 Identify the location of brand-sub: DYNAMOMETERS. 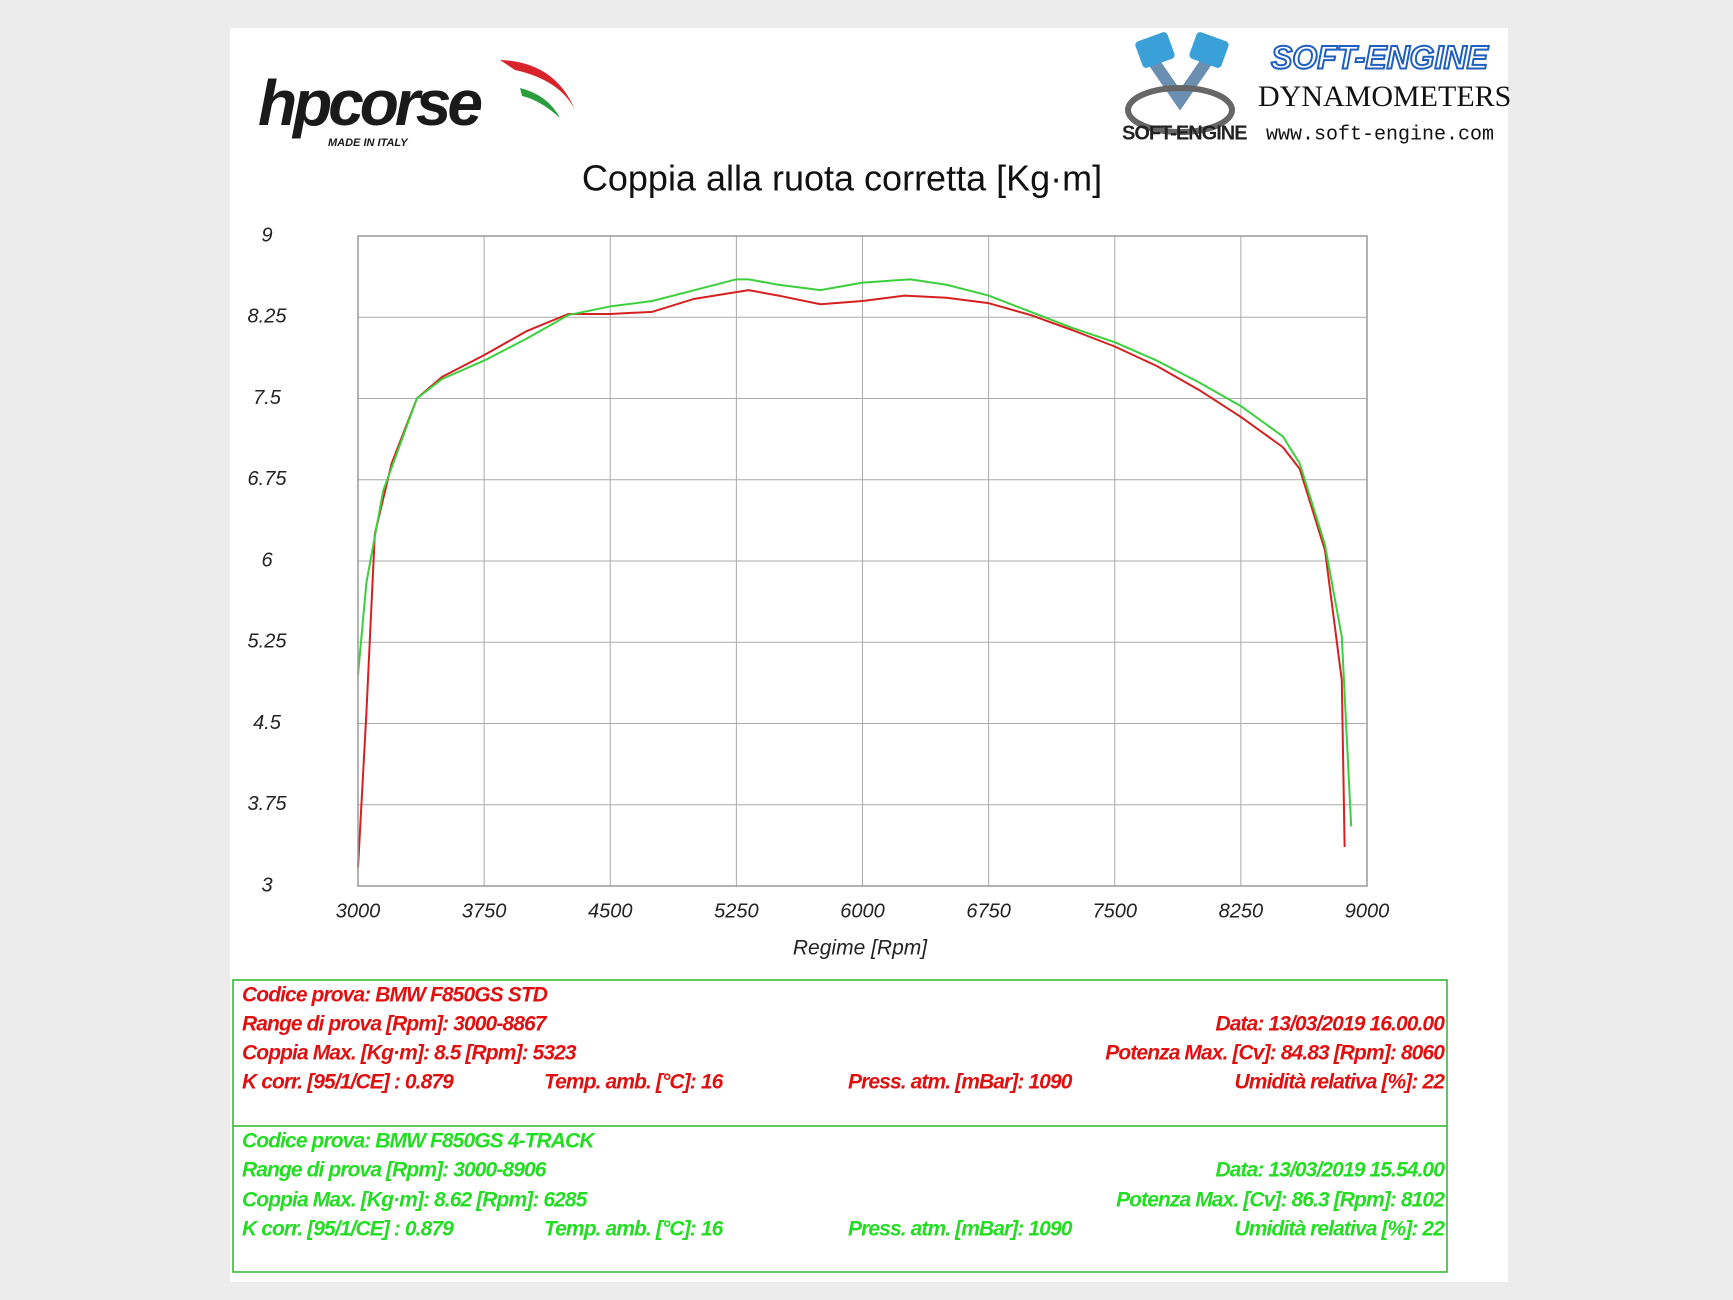
(1384, 96).